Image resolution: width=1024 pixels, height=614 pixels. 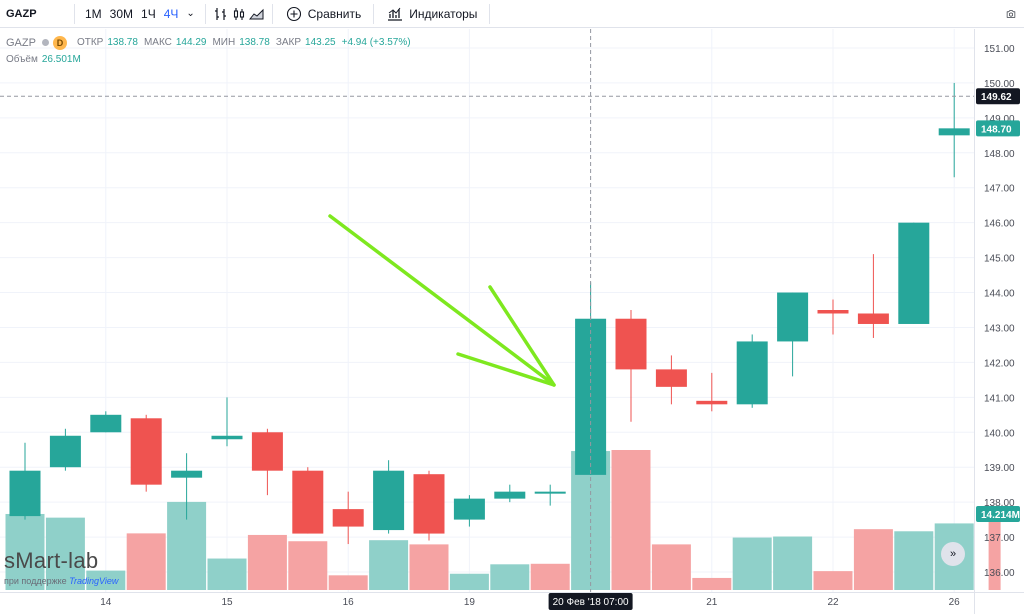 I want to click on indicators-label: Индикаторы, so click(x=443, y=13).